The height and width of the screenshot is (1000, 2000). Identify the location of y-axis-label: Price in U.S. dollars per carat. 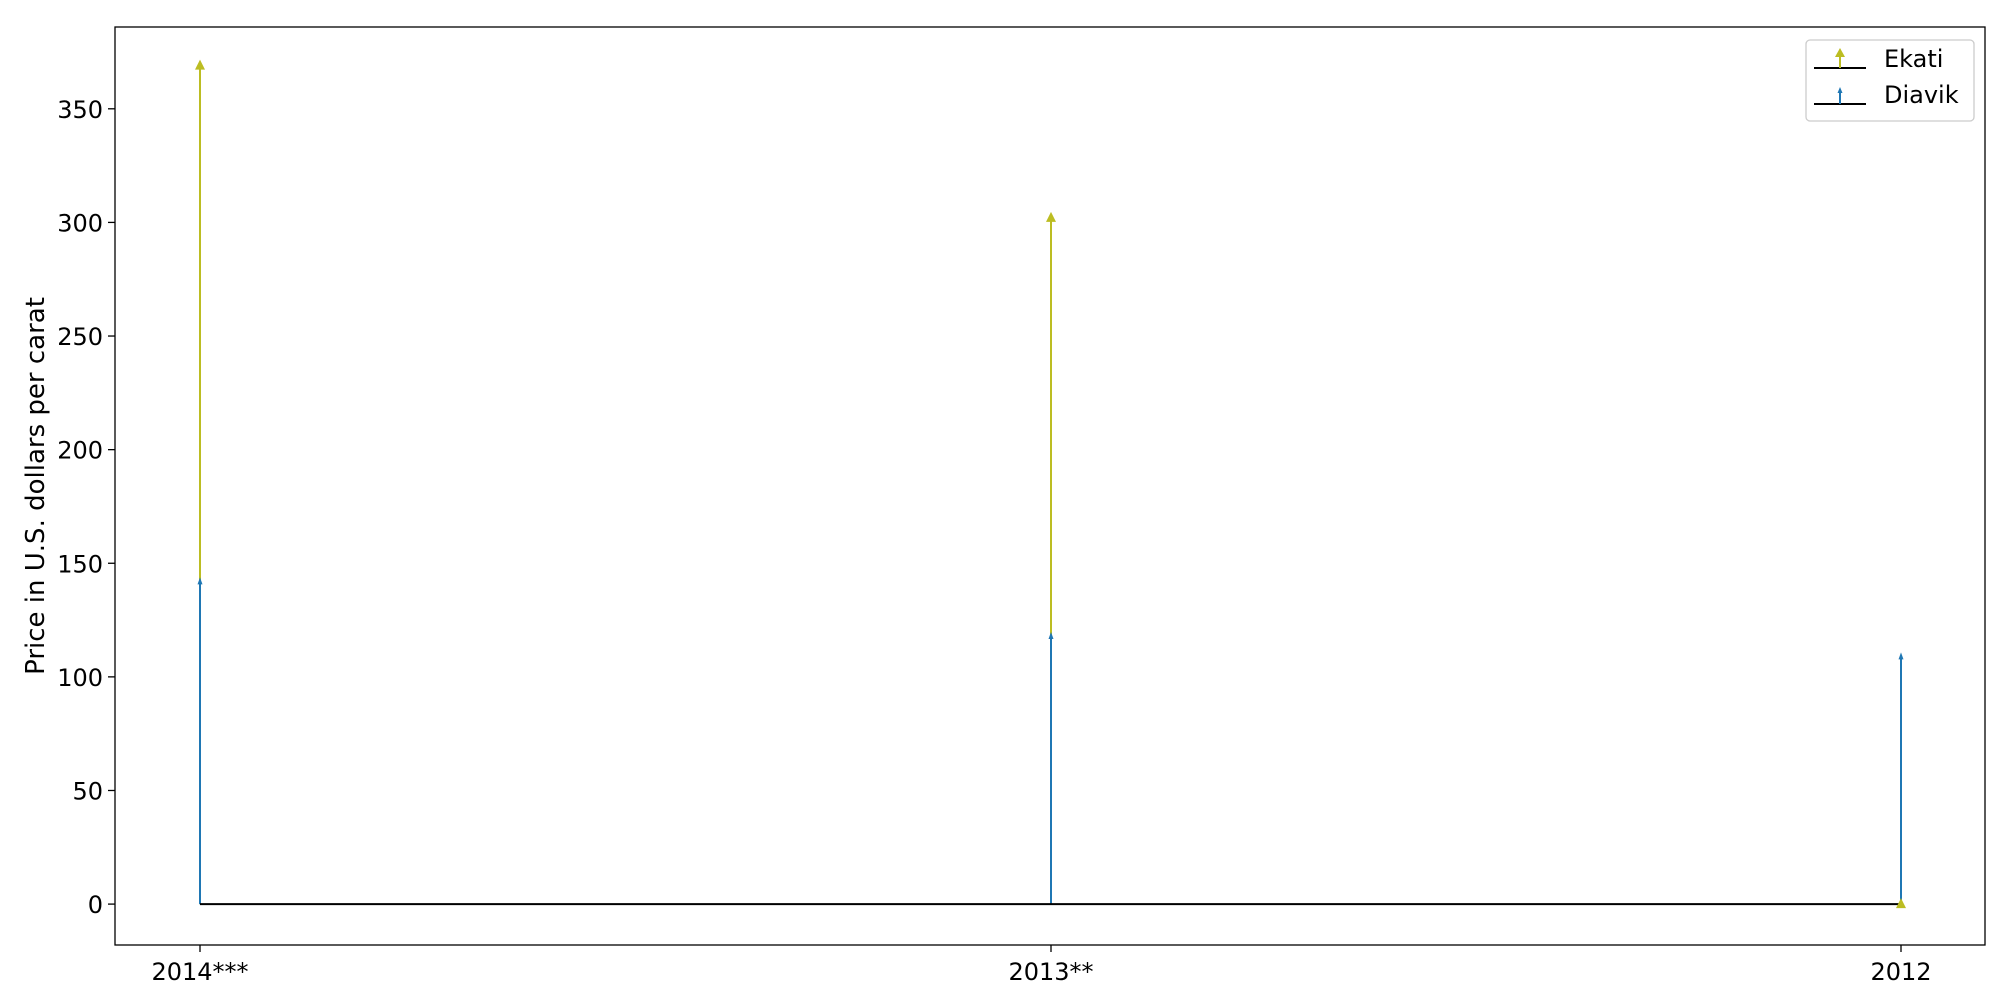
(36, 486).